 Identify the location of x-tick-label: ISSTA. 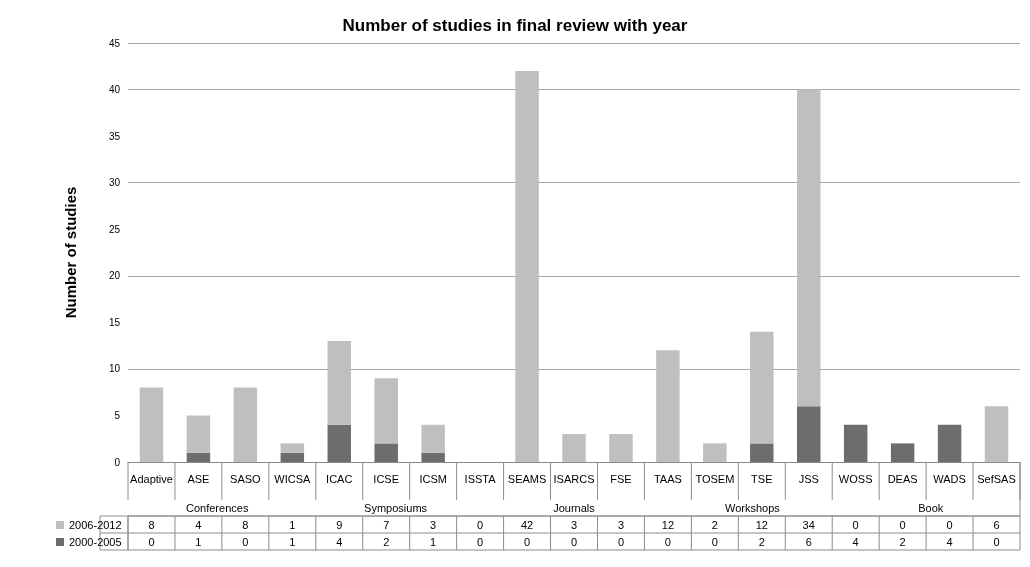
(480, 479).